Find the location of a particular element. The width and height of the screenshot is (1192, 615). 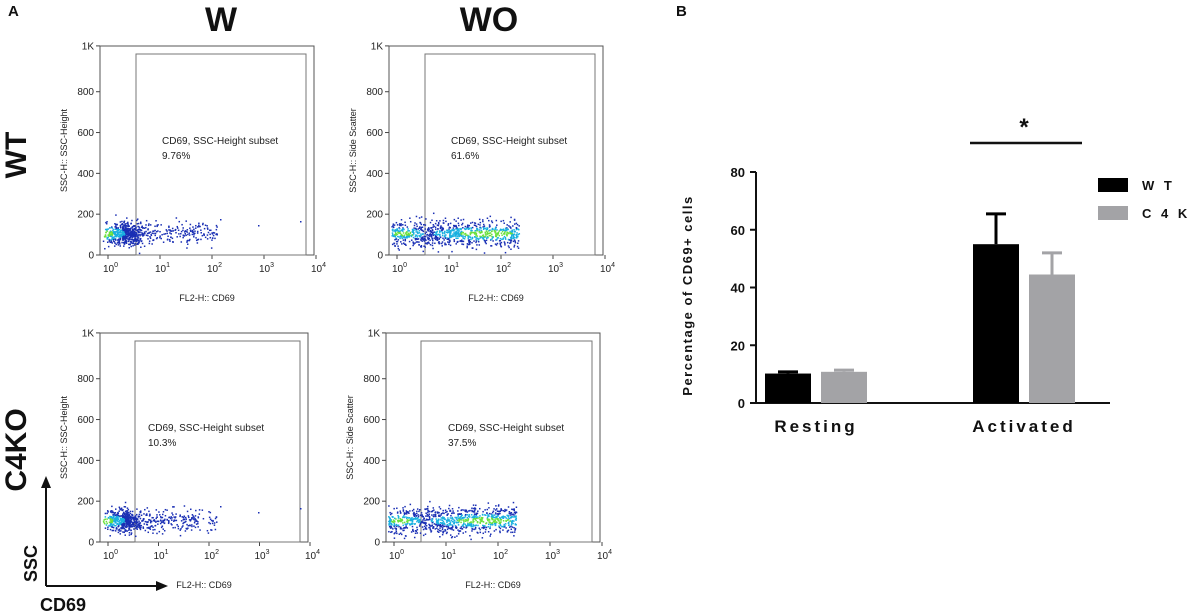

x-tick-label: 10² is located at coordinates (214, 268).